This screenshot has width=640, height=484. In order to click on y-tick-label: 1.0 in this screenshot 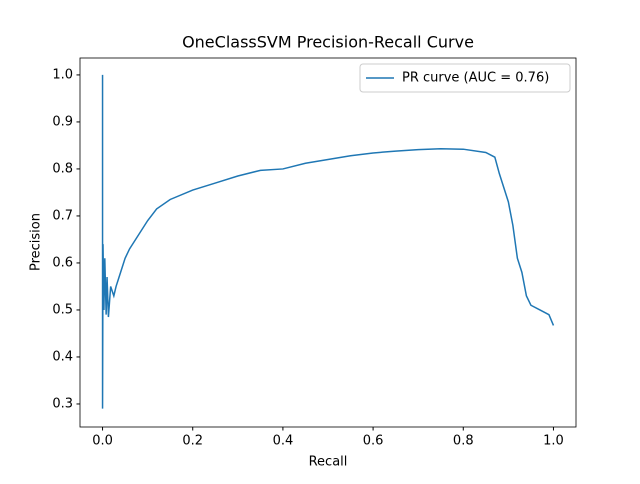, I will do `click(62, 74)`.